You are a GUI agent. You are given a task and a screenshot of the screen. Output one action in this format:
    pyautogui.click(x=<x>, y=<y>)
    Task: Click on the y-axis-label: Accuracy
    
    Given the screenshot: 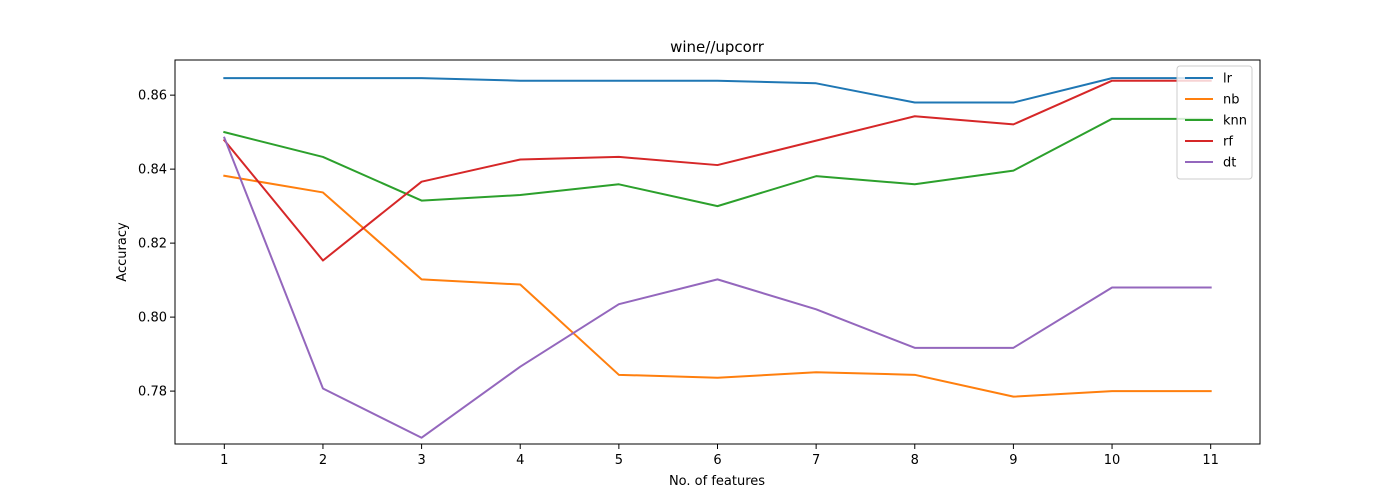 What is the action you would take?
    pyautogui.click(x=122, y=252)
    